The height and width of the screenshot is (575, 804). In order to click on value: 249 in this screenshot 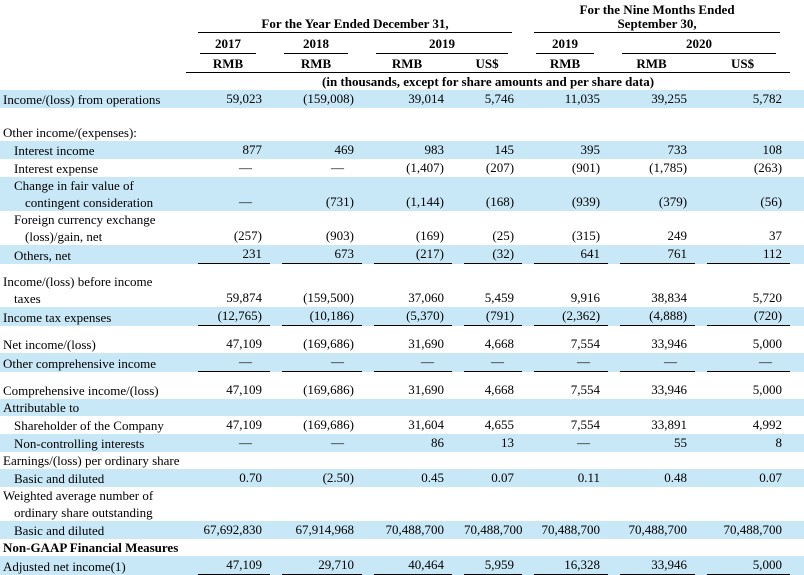, I will do `click(677, 235)`.